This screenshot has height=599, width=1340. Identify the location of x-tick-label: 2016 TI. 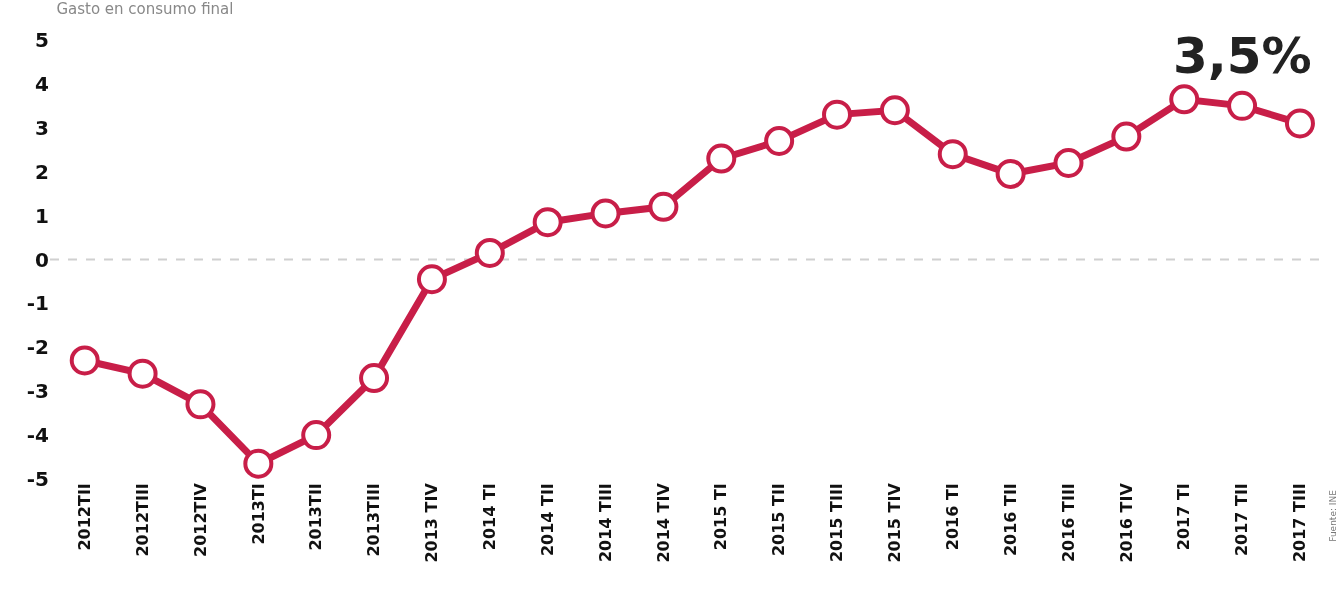
(952, 517).